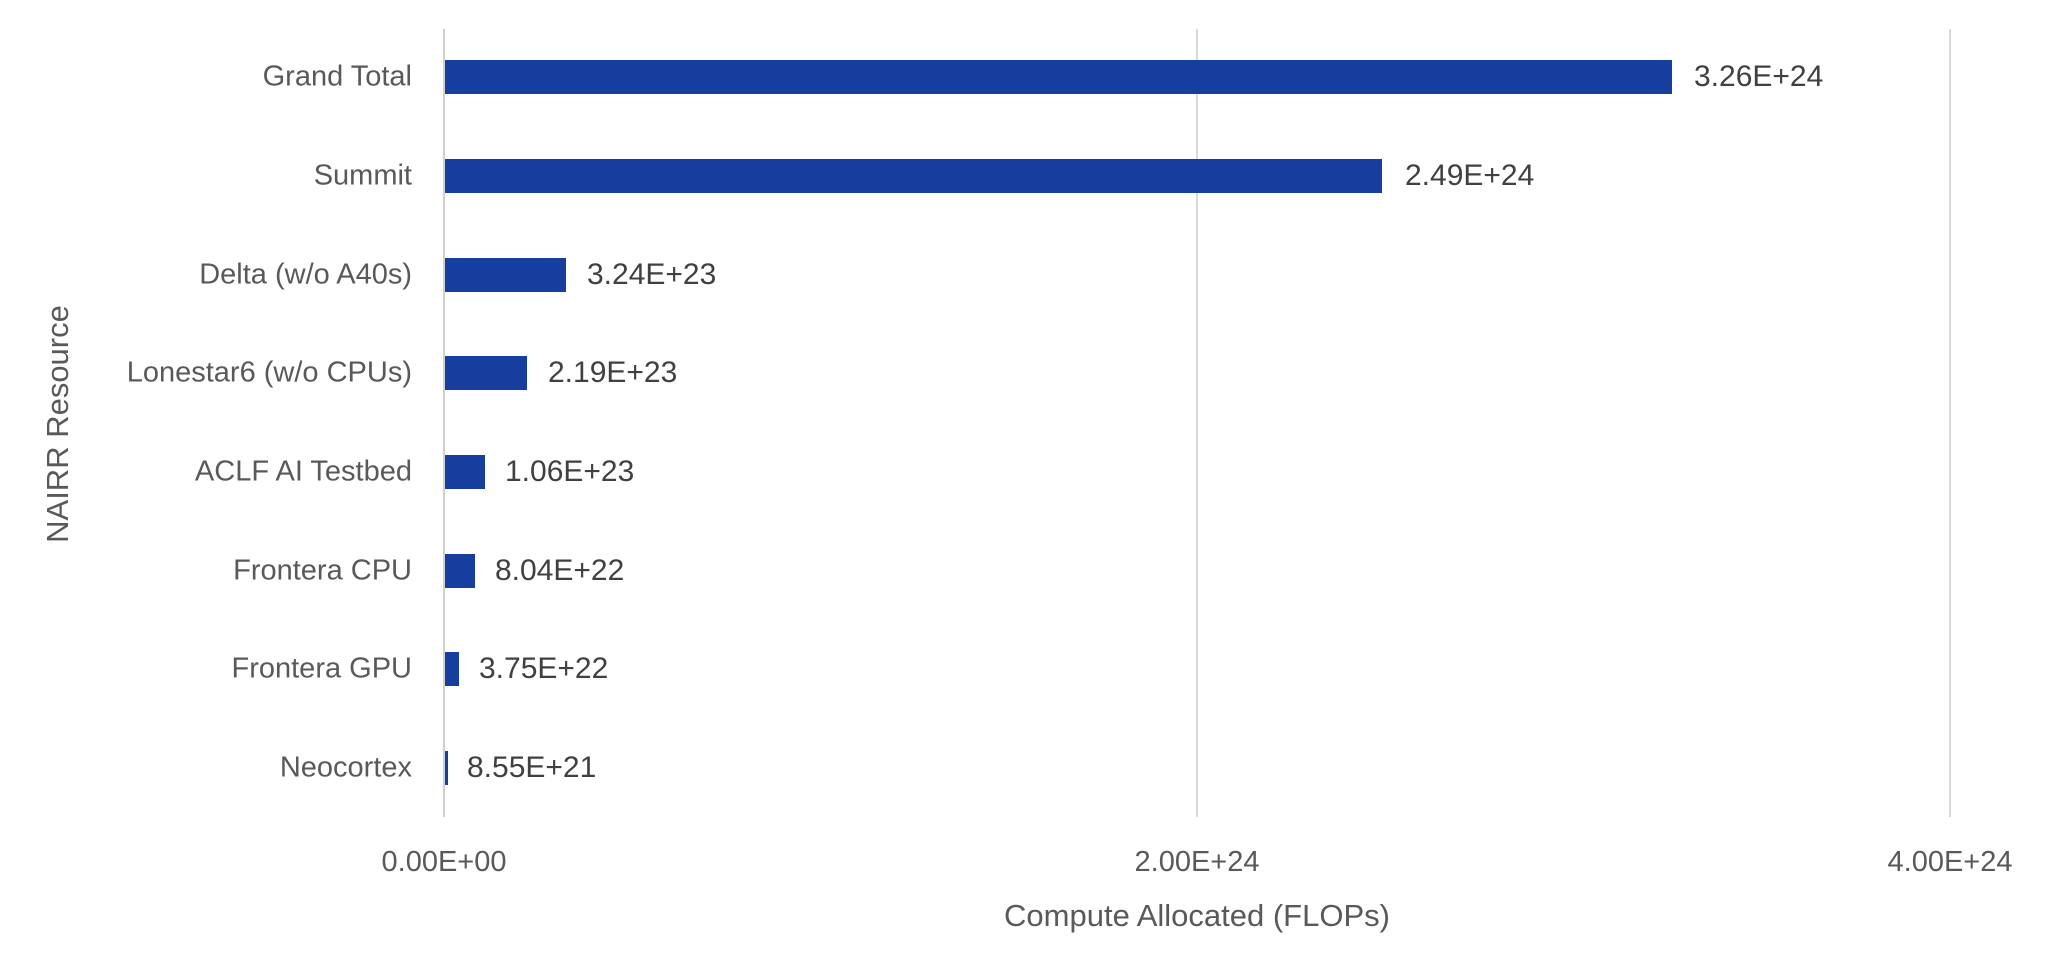 Image resolution: width=2048 pixels, height=973 pixels. I want to click on bar-frontera-cpu, so click(460, 571).